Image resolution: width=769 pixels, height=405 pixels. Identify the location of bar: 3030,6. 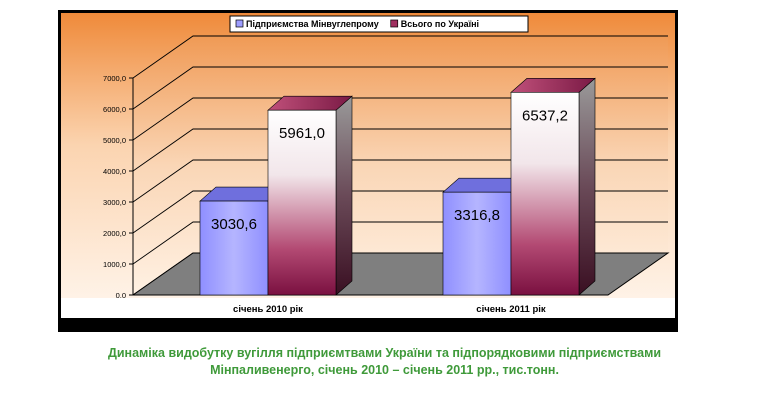
(242, 241).